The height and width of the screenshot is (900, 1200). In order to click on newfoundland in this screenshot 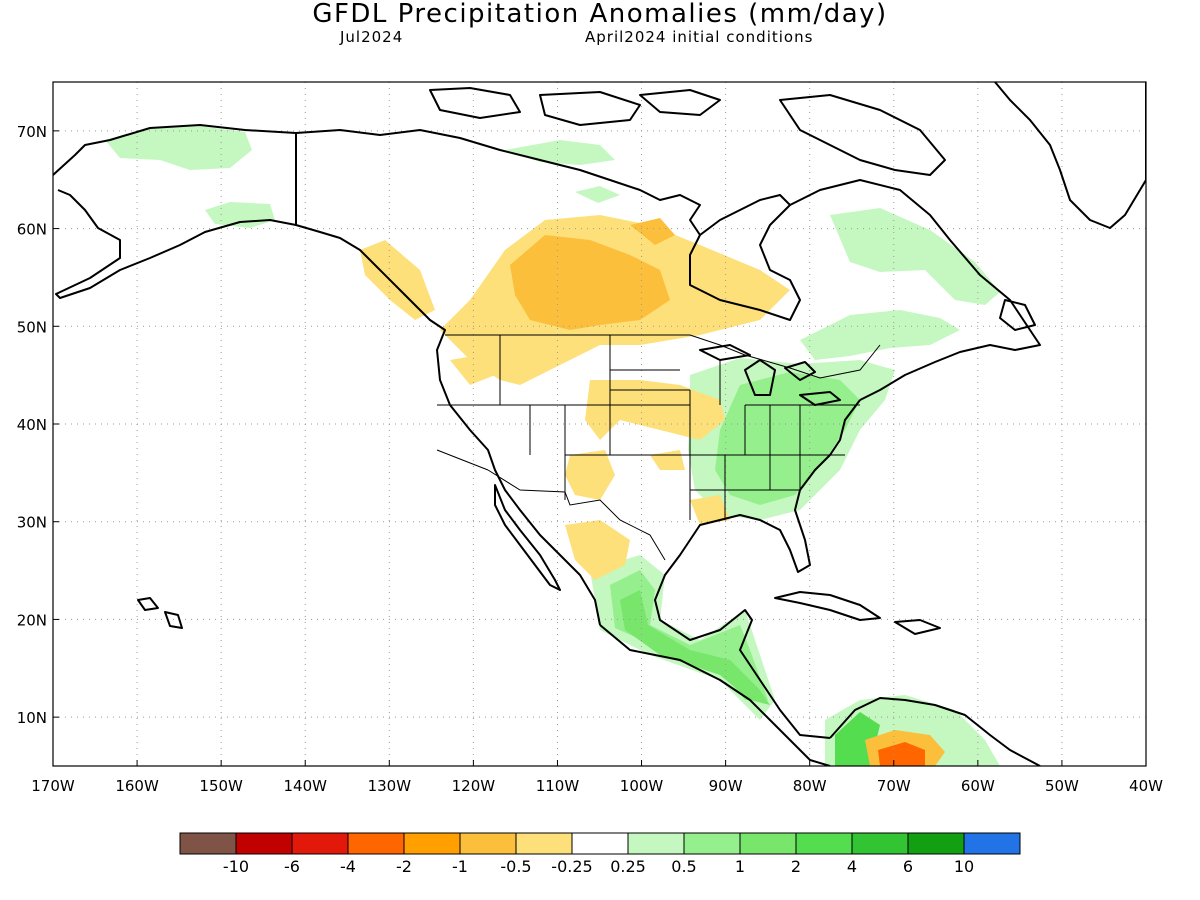, I will do `click(1017, 315)`.